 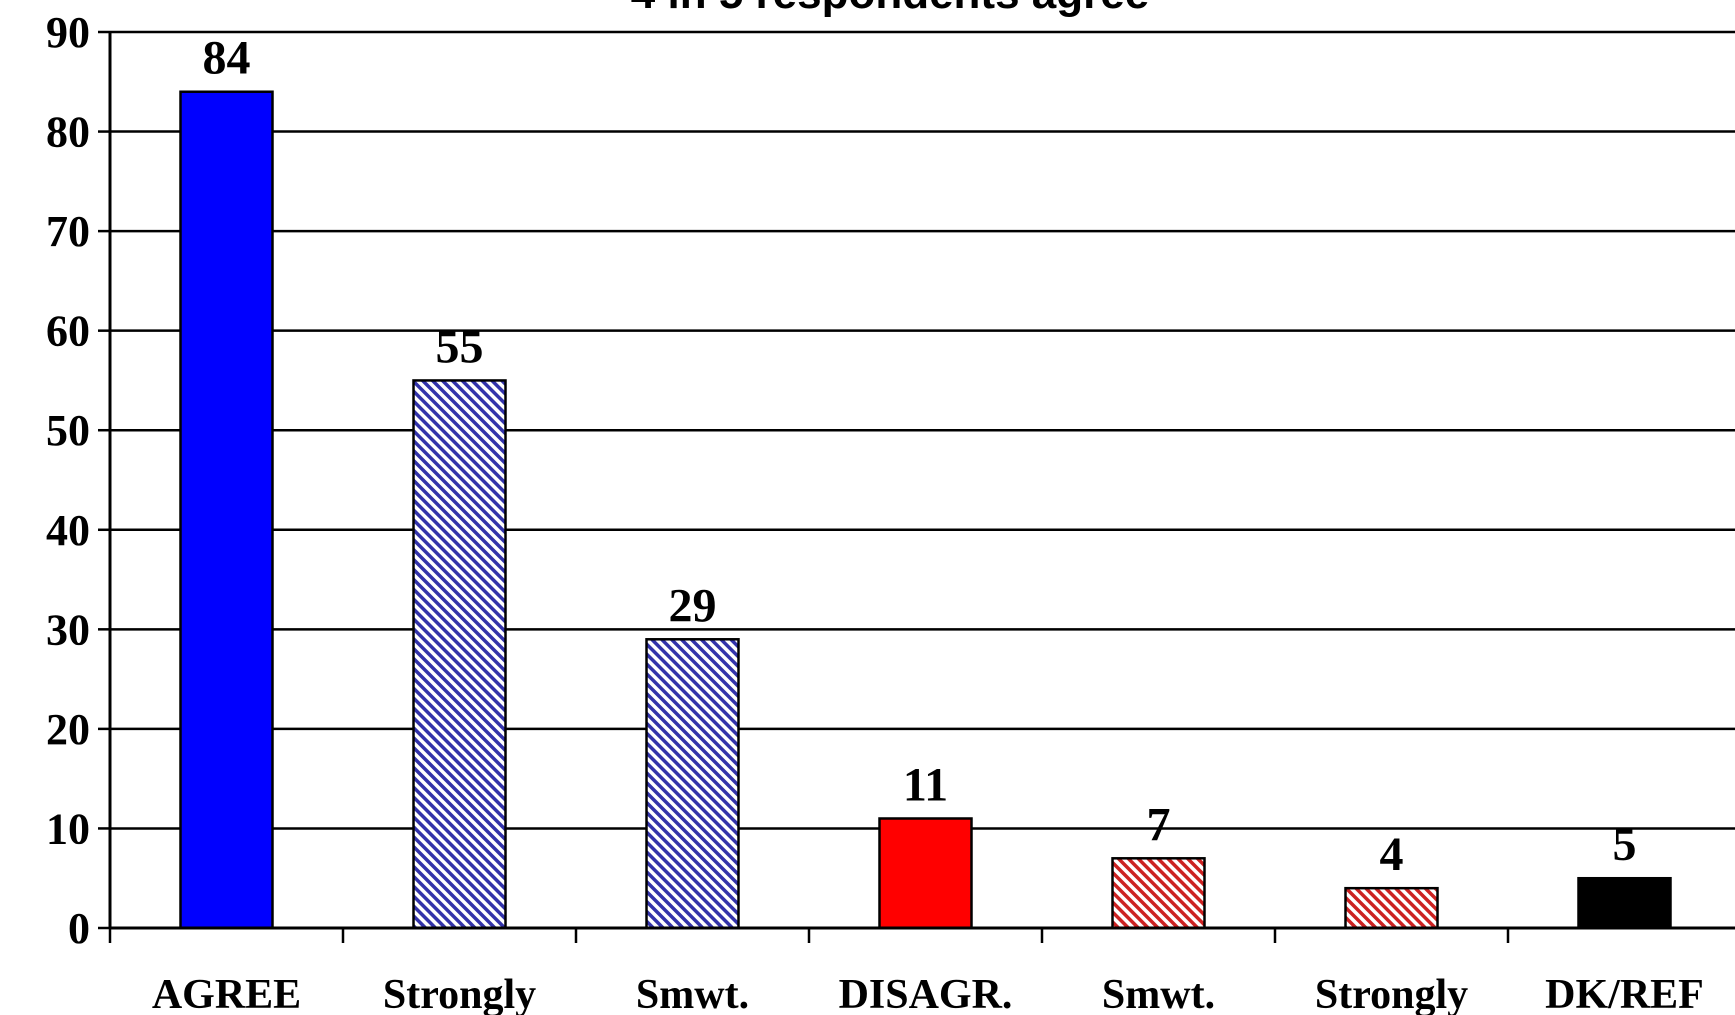 What do you see at coordinates (890, 9) in the screenshot?
I see `chart-title: 4 in 5 respondents agree` at bounding box center [890, 9].